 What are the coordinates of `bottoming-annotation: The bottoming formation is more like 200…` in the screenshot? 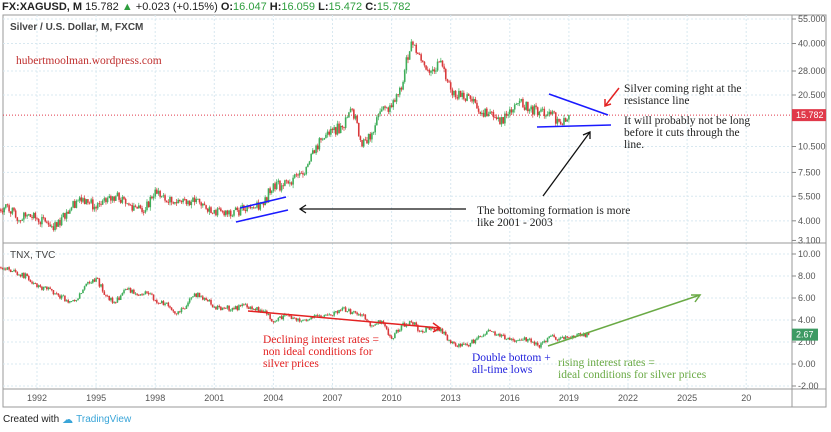 It's located at (555, 217).